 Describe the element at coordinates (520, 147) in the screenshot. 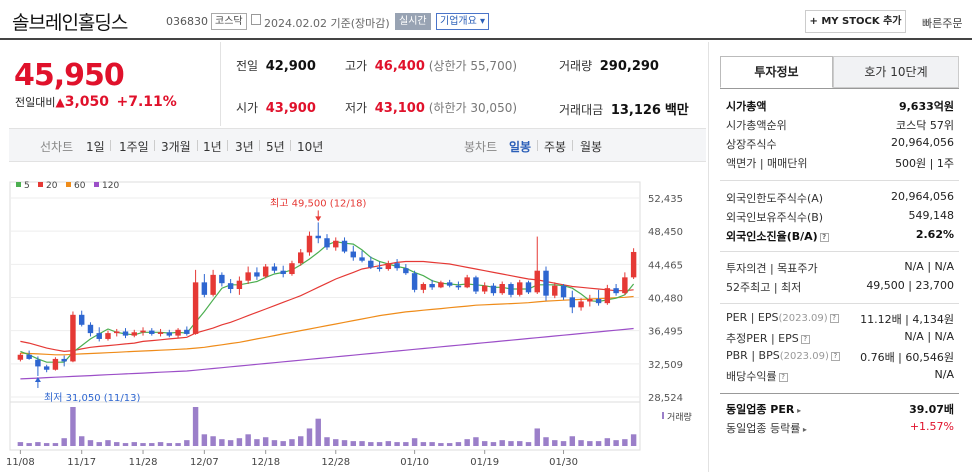

I see `period-daily: 일봉` at that location.